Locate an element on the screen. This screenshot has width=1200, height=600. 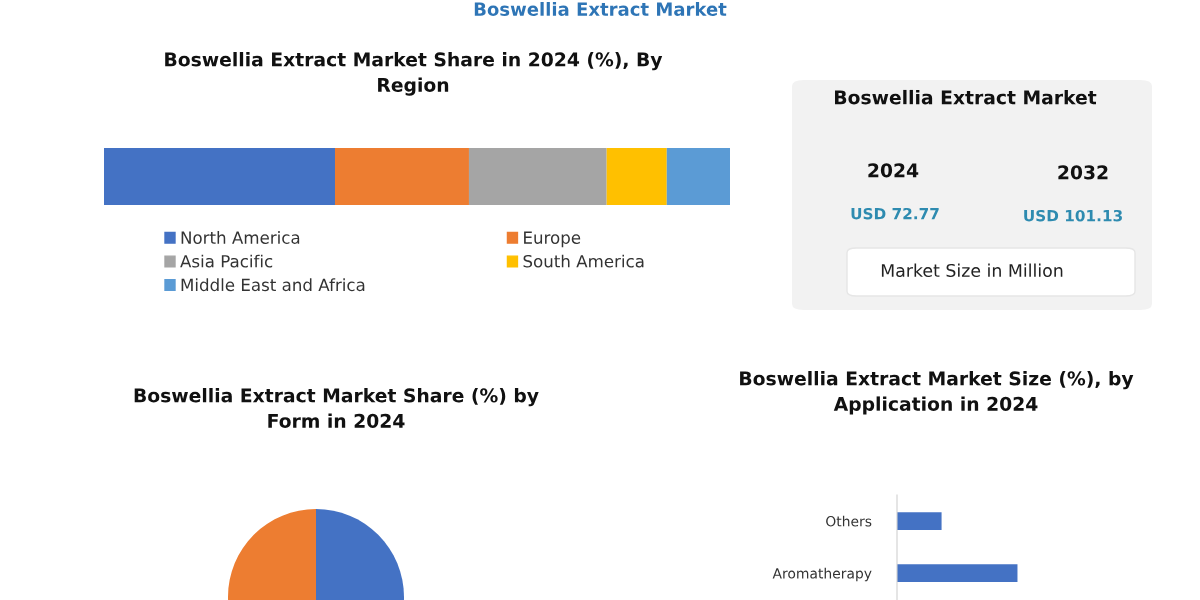
text: USD 101.13 is located at coordinates (1073, 215).